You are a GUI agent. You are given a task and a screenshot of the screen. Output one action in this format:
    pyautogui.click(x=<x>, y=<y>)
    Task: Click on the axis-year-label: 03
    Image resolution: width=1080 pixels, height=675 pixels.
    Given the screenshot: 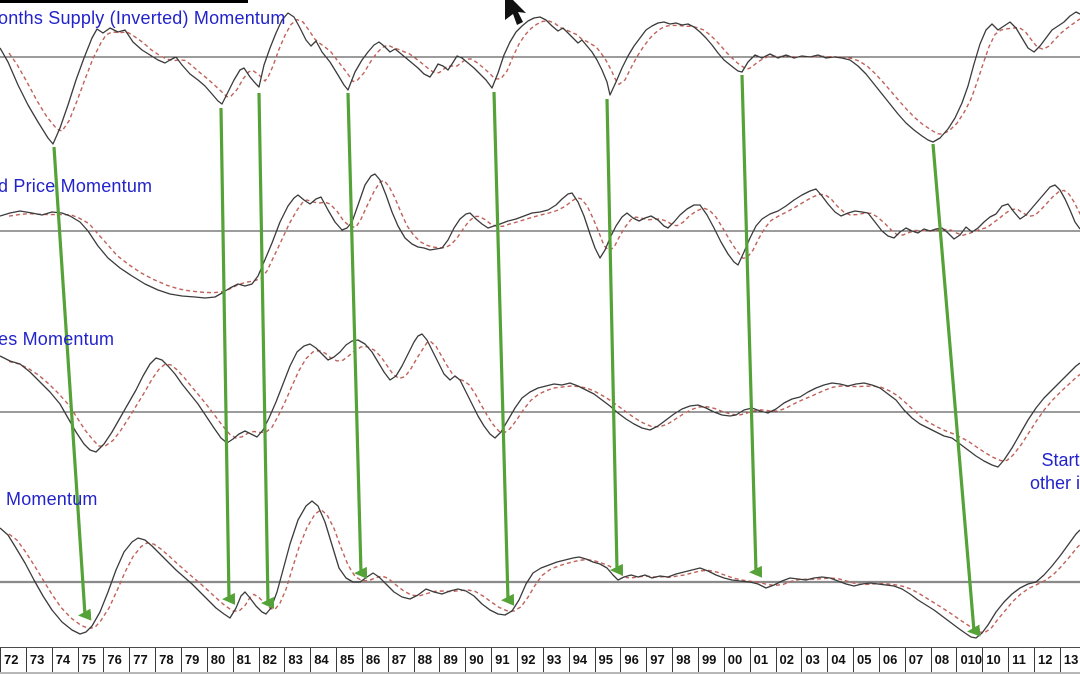 What is the action you would take?
    pyautogui.click(x=814, y=660)
    